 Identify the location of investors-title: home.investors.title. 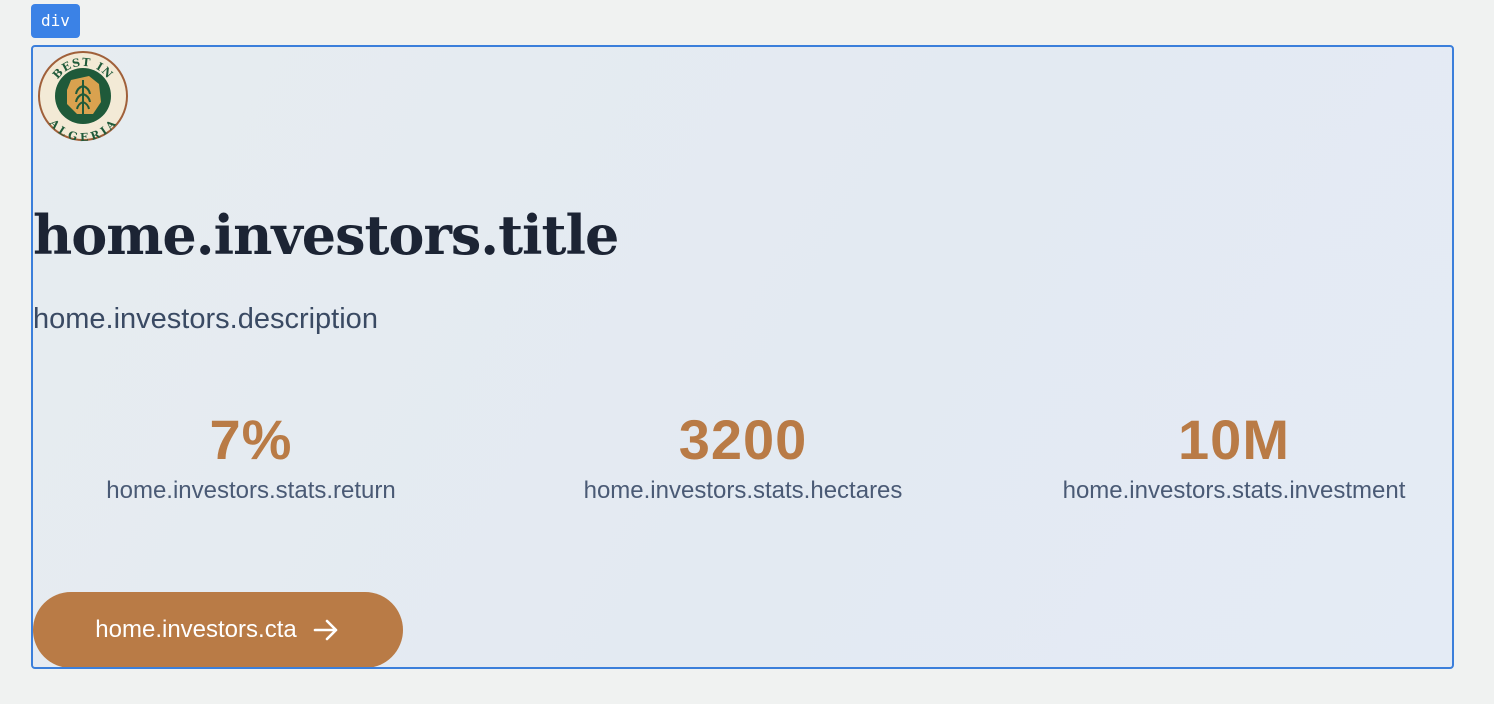
(326, 235).